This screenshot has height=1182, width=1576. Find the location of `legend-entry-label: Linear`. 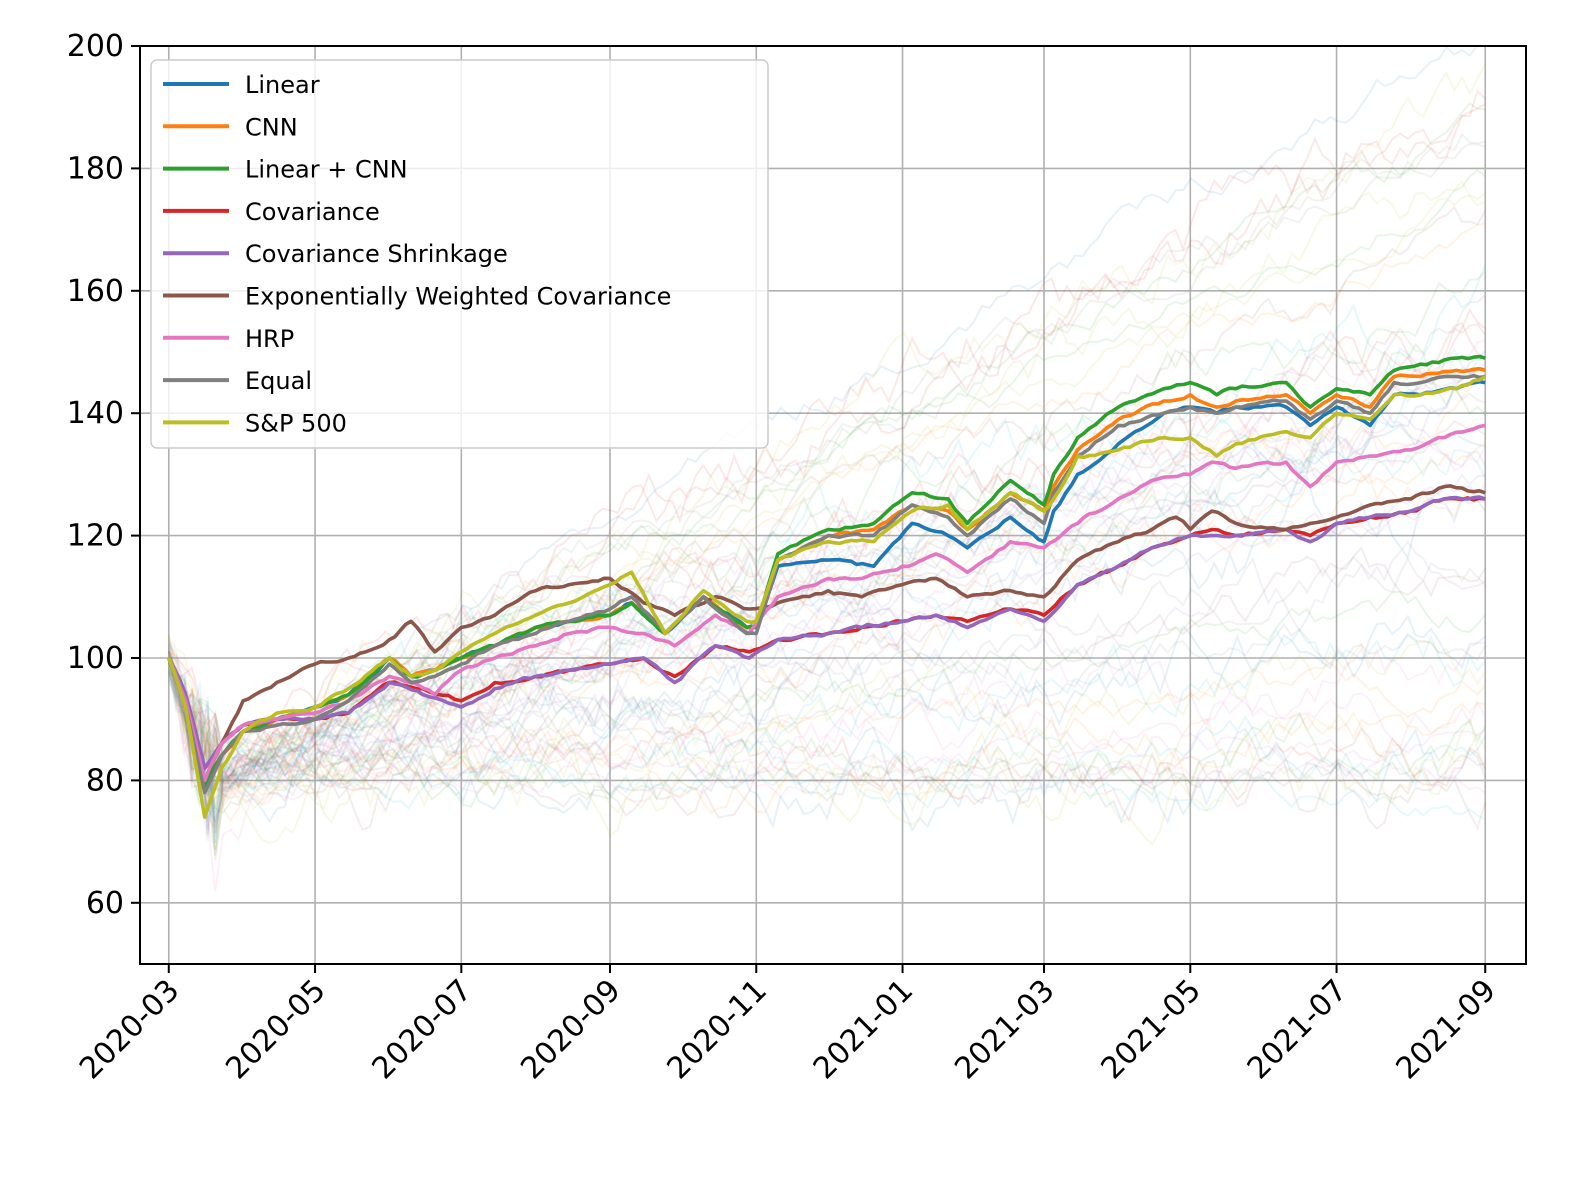

legend-entry-label: Linear is located at coordinates (282, 85).